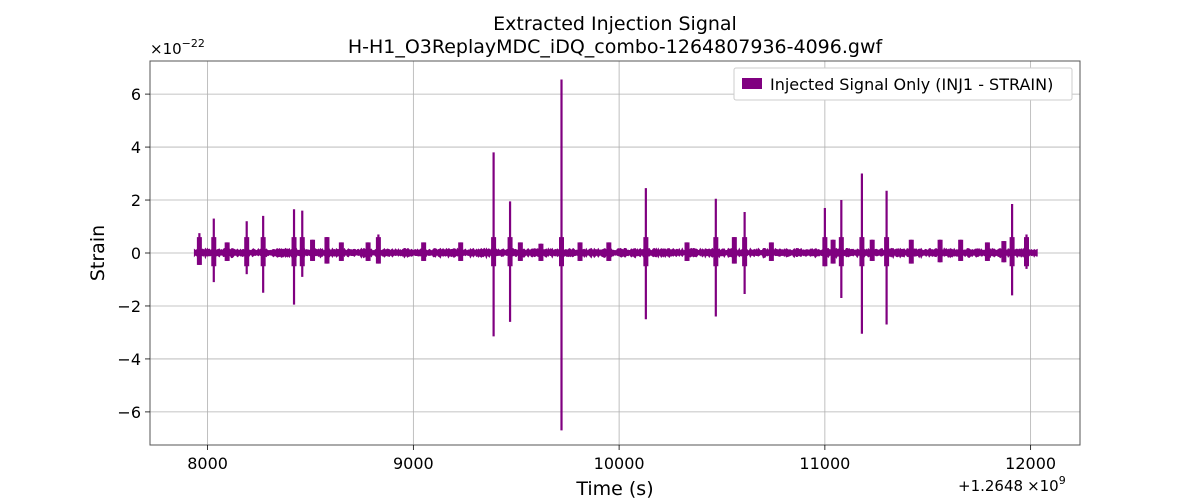 The height and width of the screenshot is (500, 1200). Describe the element at coordinates (752, 83) in the screenshot. I see `legend-swatch` at that location.